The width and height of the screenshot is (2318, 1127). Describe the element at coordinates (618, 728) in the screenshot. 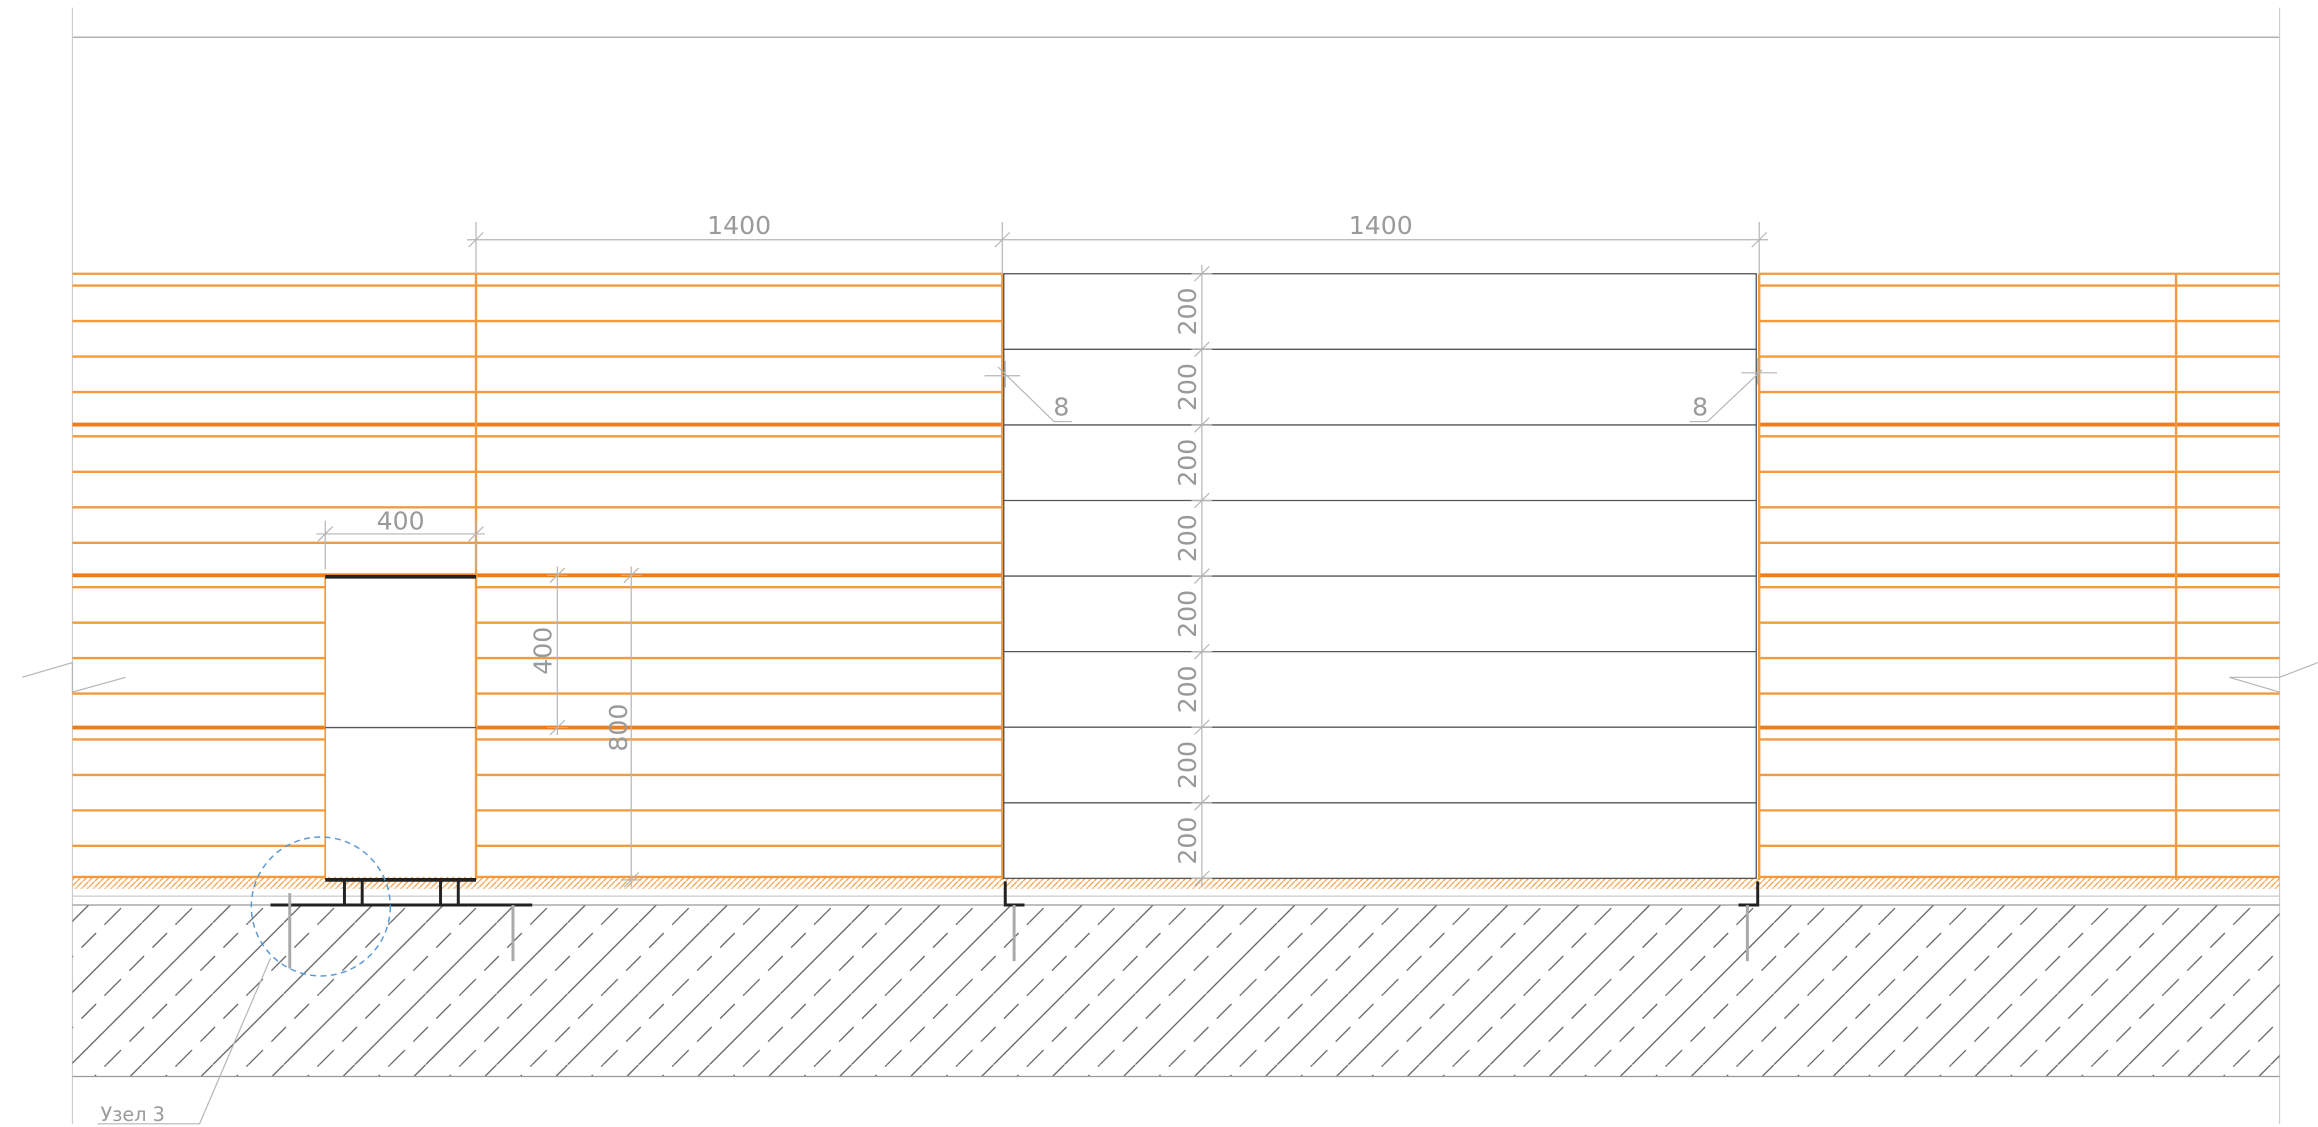

I see `dim-text: 800` at that location.